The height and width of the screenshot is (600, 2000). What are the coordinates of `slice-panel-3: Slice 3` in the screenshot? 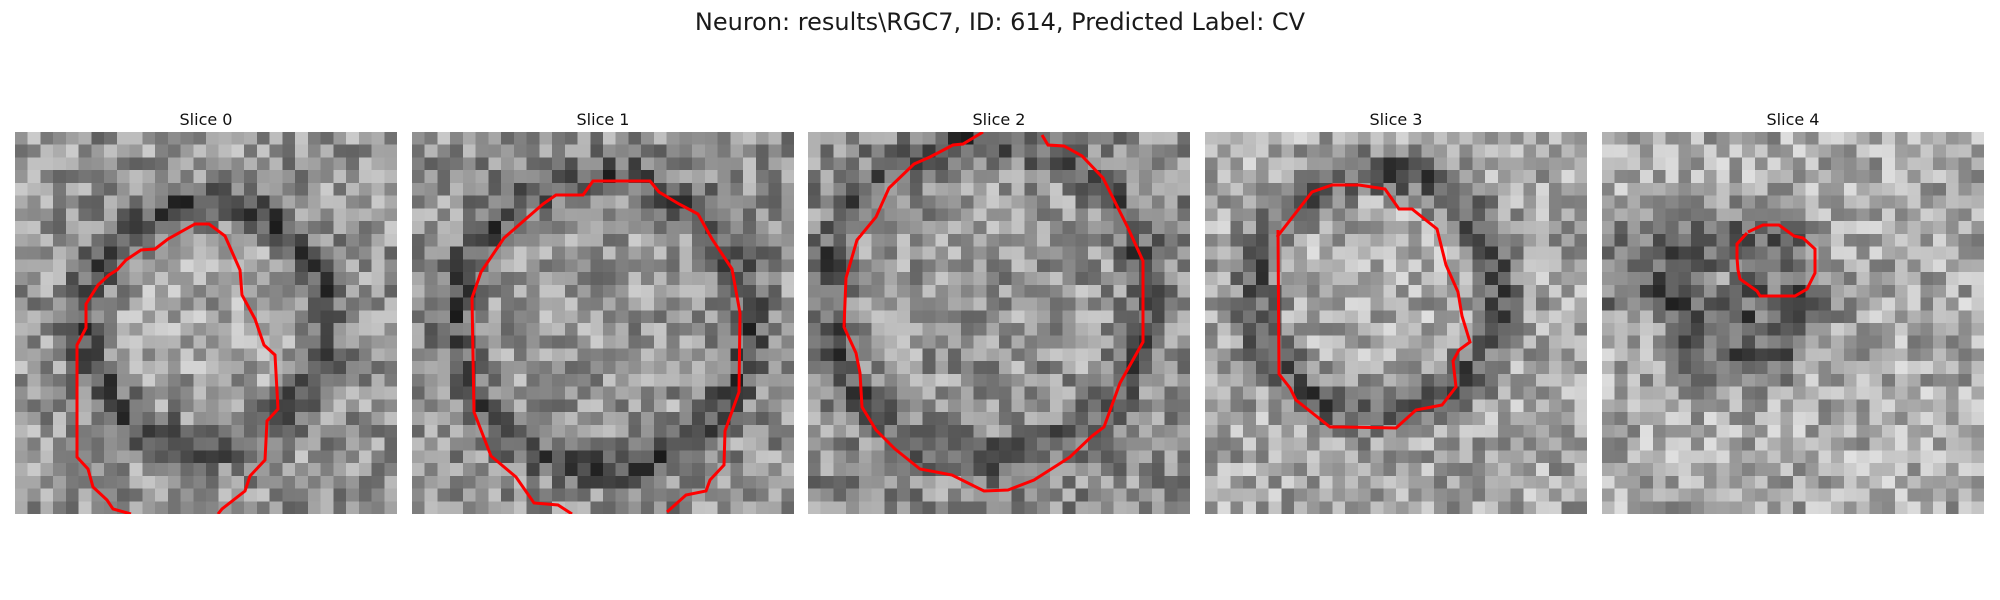 It's located at (1396, 311).